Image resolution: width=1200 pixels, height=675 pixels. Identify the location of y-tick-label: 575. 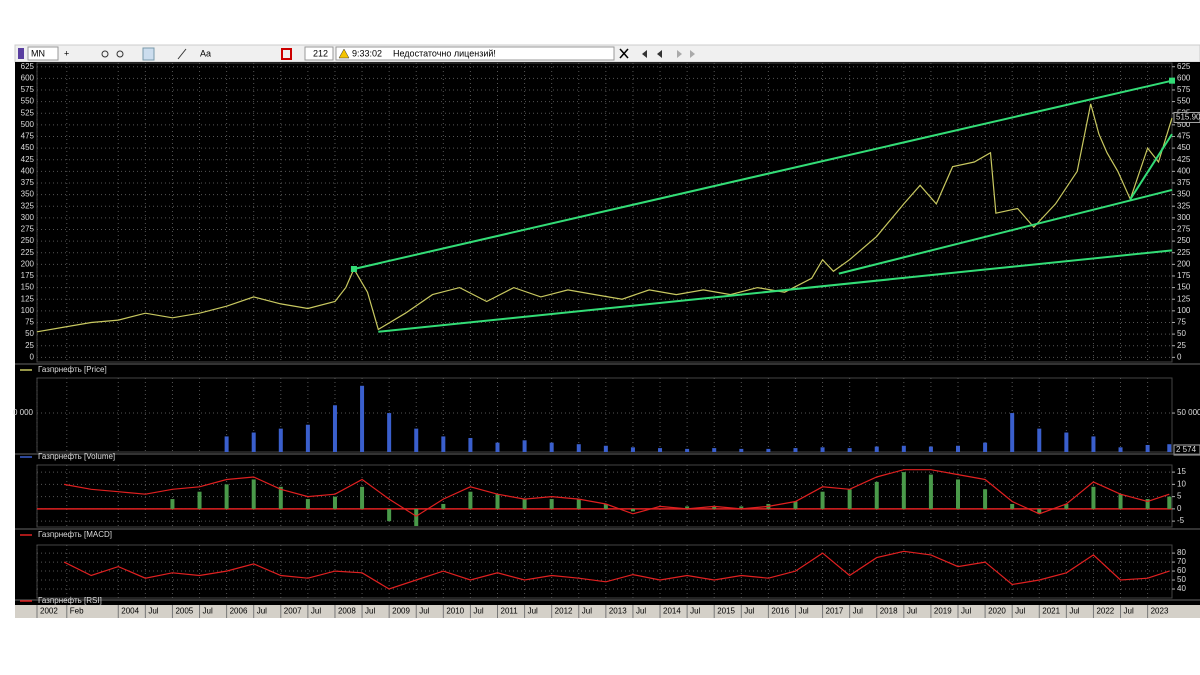
(1184, 89).